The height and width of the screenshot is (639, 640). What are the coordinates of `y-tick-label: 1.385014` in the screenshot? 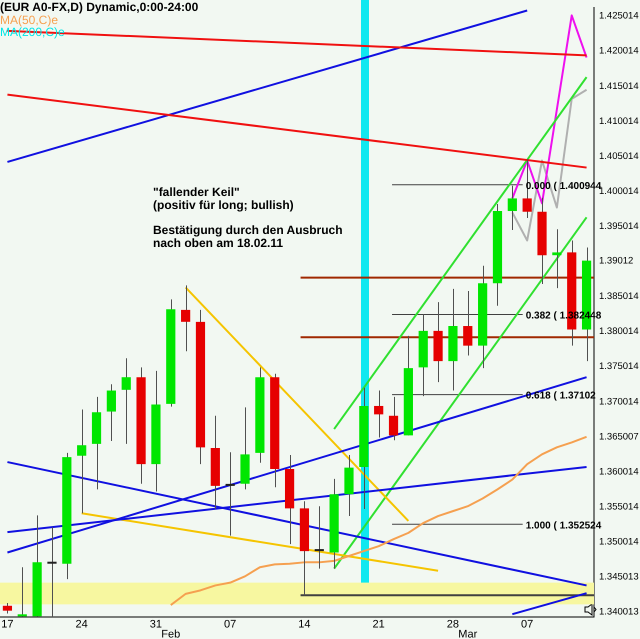 It's located at (619, 296).